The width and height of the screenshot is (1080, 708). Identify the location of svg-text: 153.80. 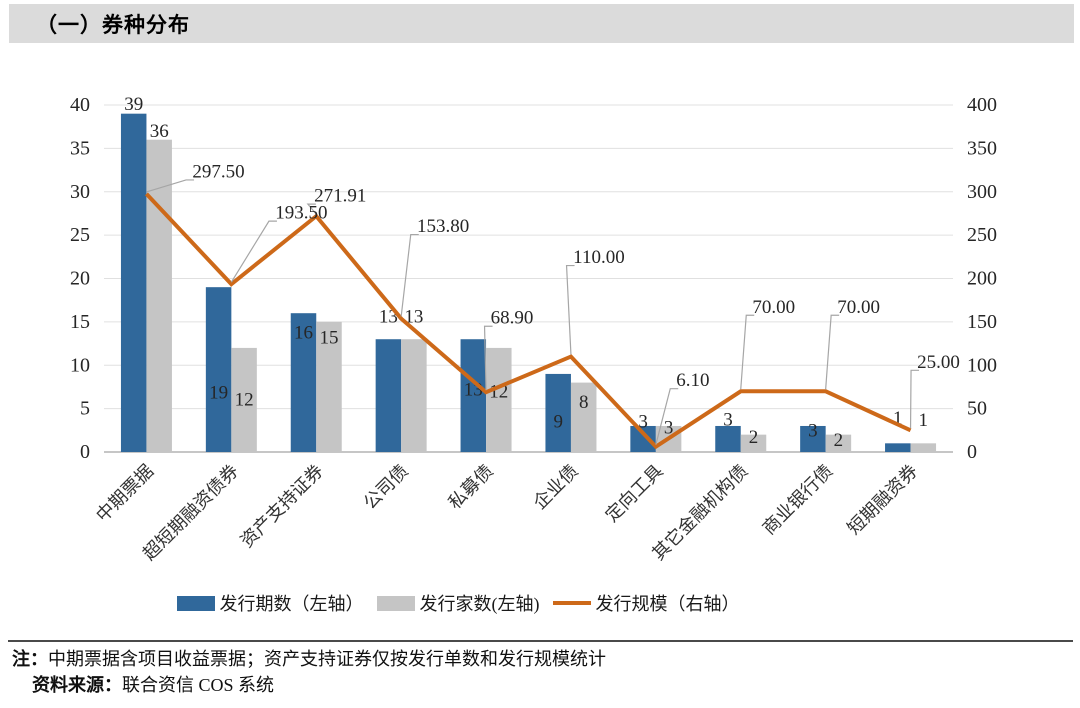
(443, 226).